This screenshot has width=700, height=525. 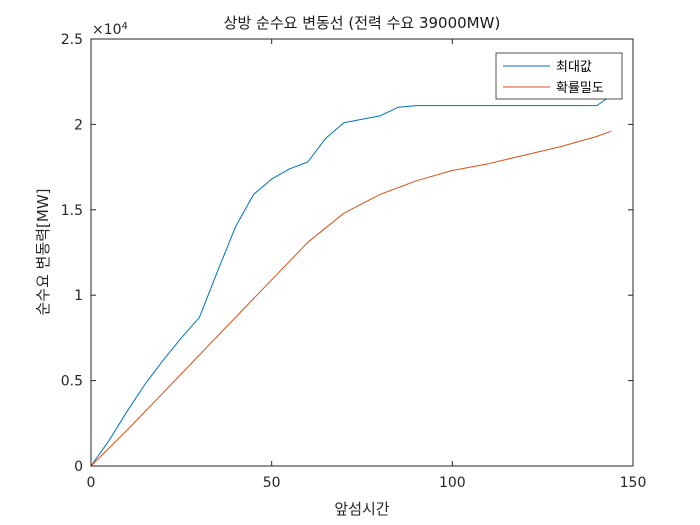 What do you see at coordinates (580, 88) in the screenshot?
I see `legend-label-density: 확률밀도` at bounding box center [580, 88].